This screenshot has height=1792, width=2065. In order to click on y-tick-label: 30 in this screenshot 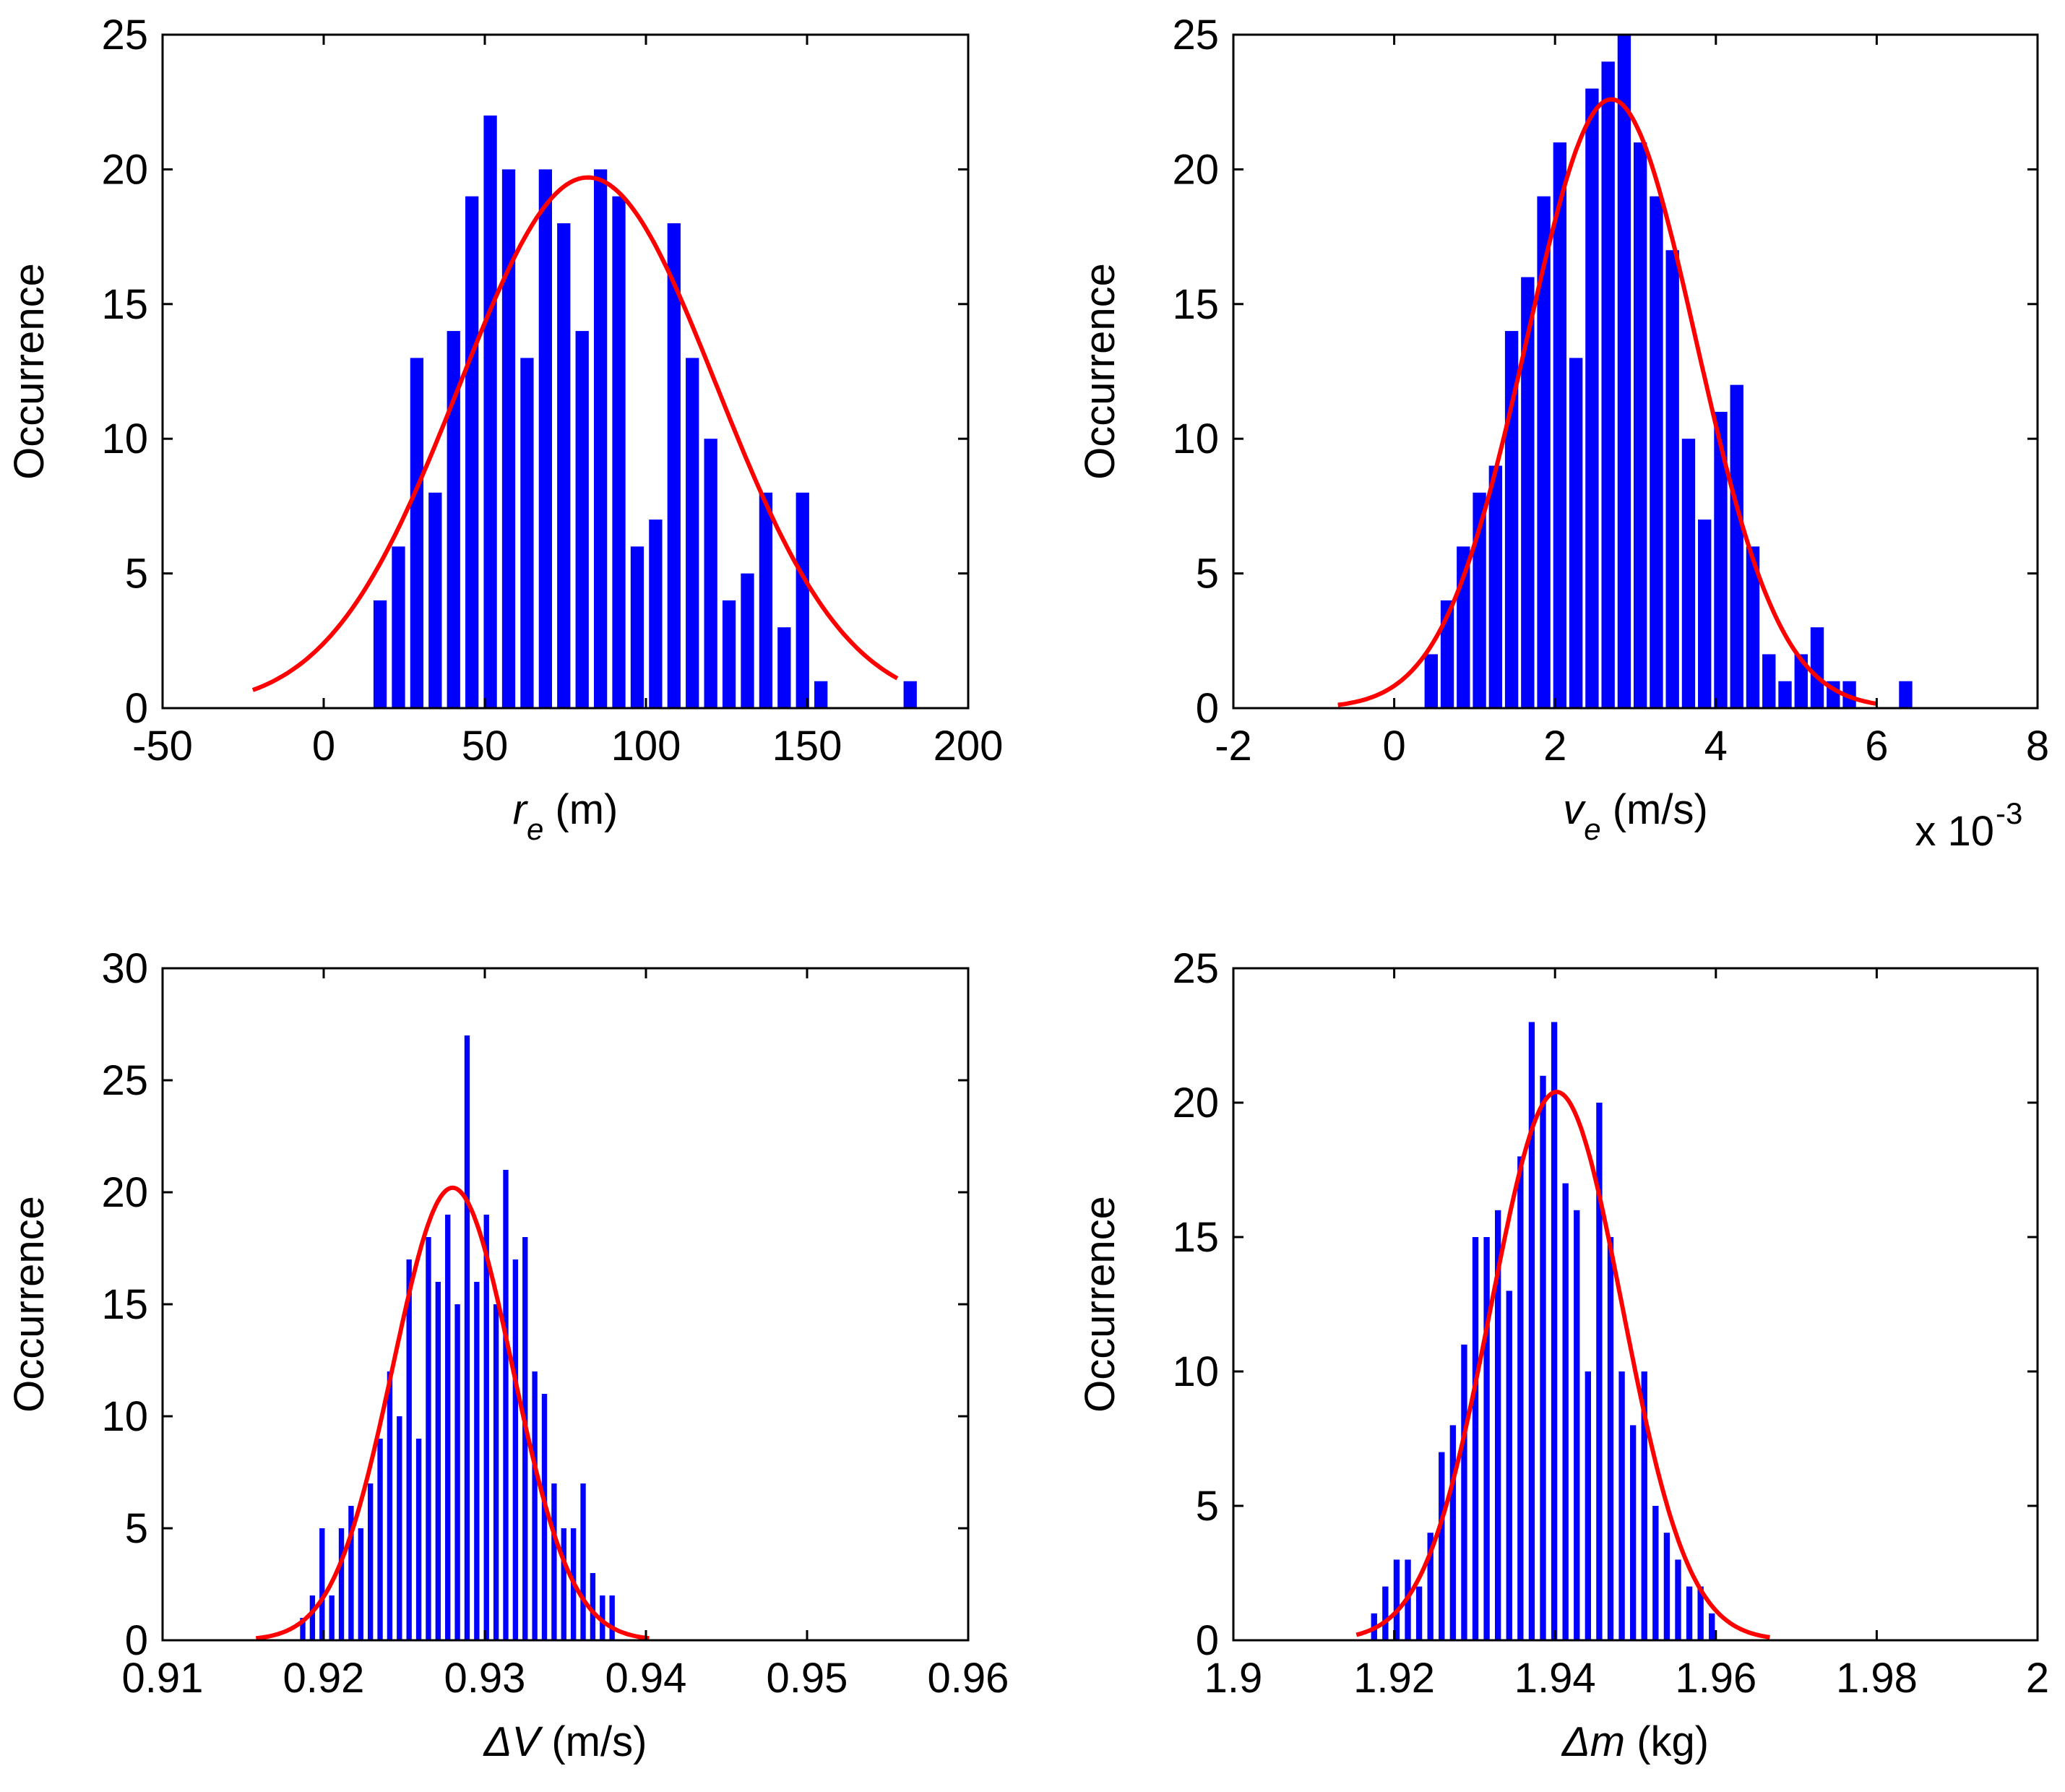, I will do `click(124, 968)`.